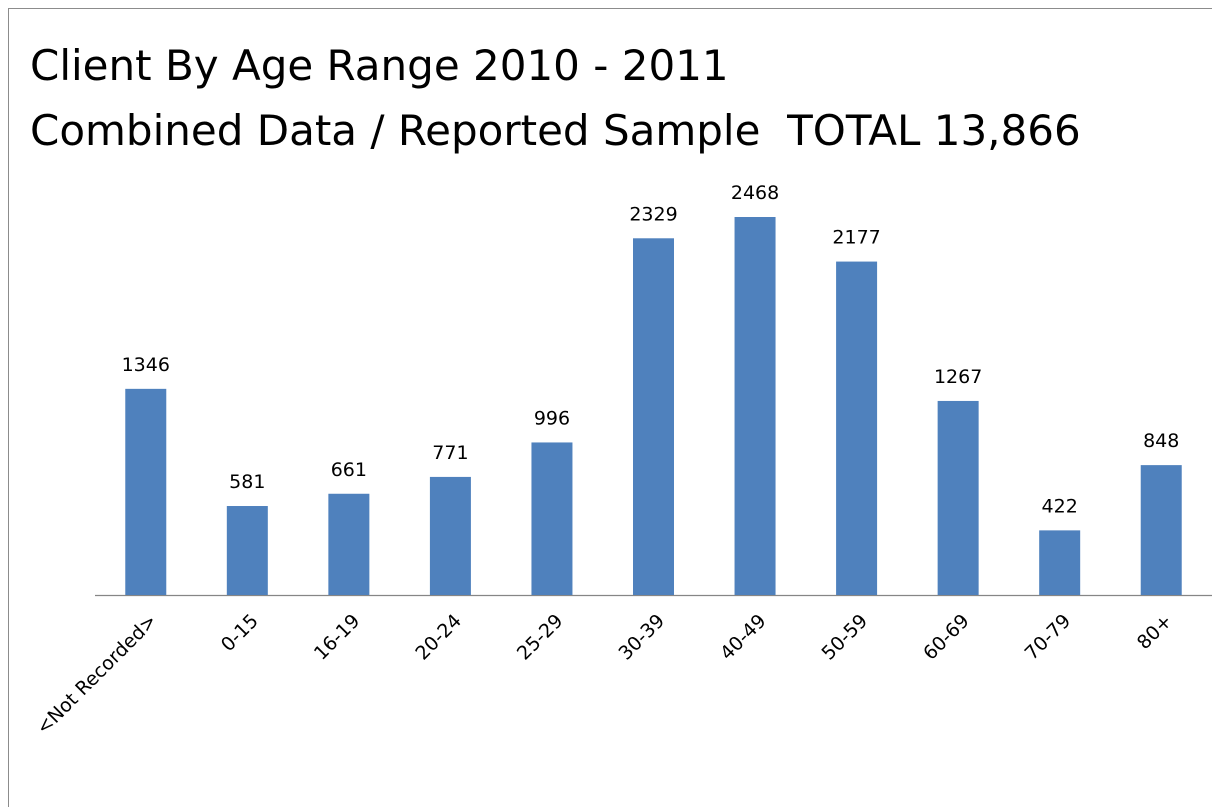  Describe the element at coordinates (146, 365) in the screenshot. I see `data-label: 1346` at that location.